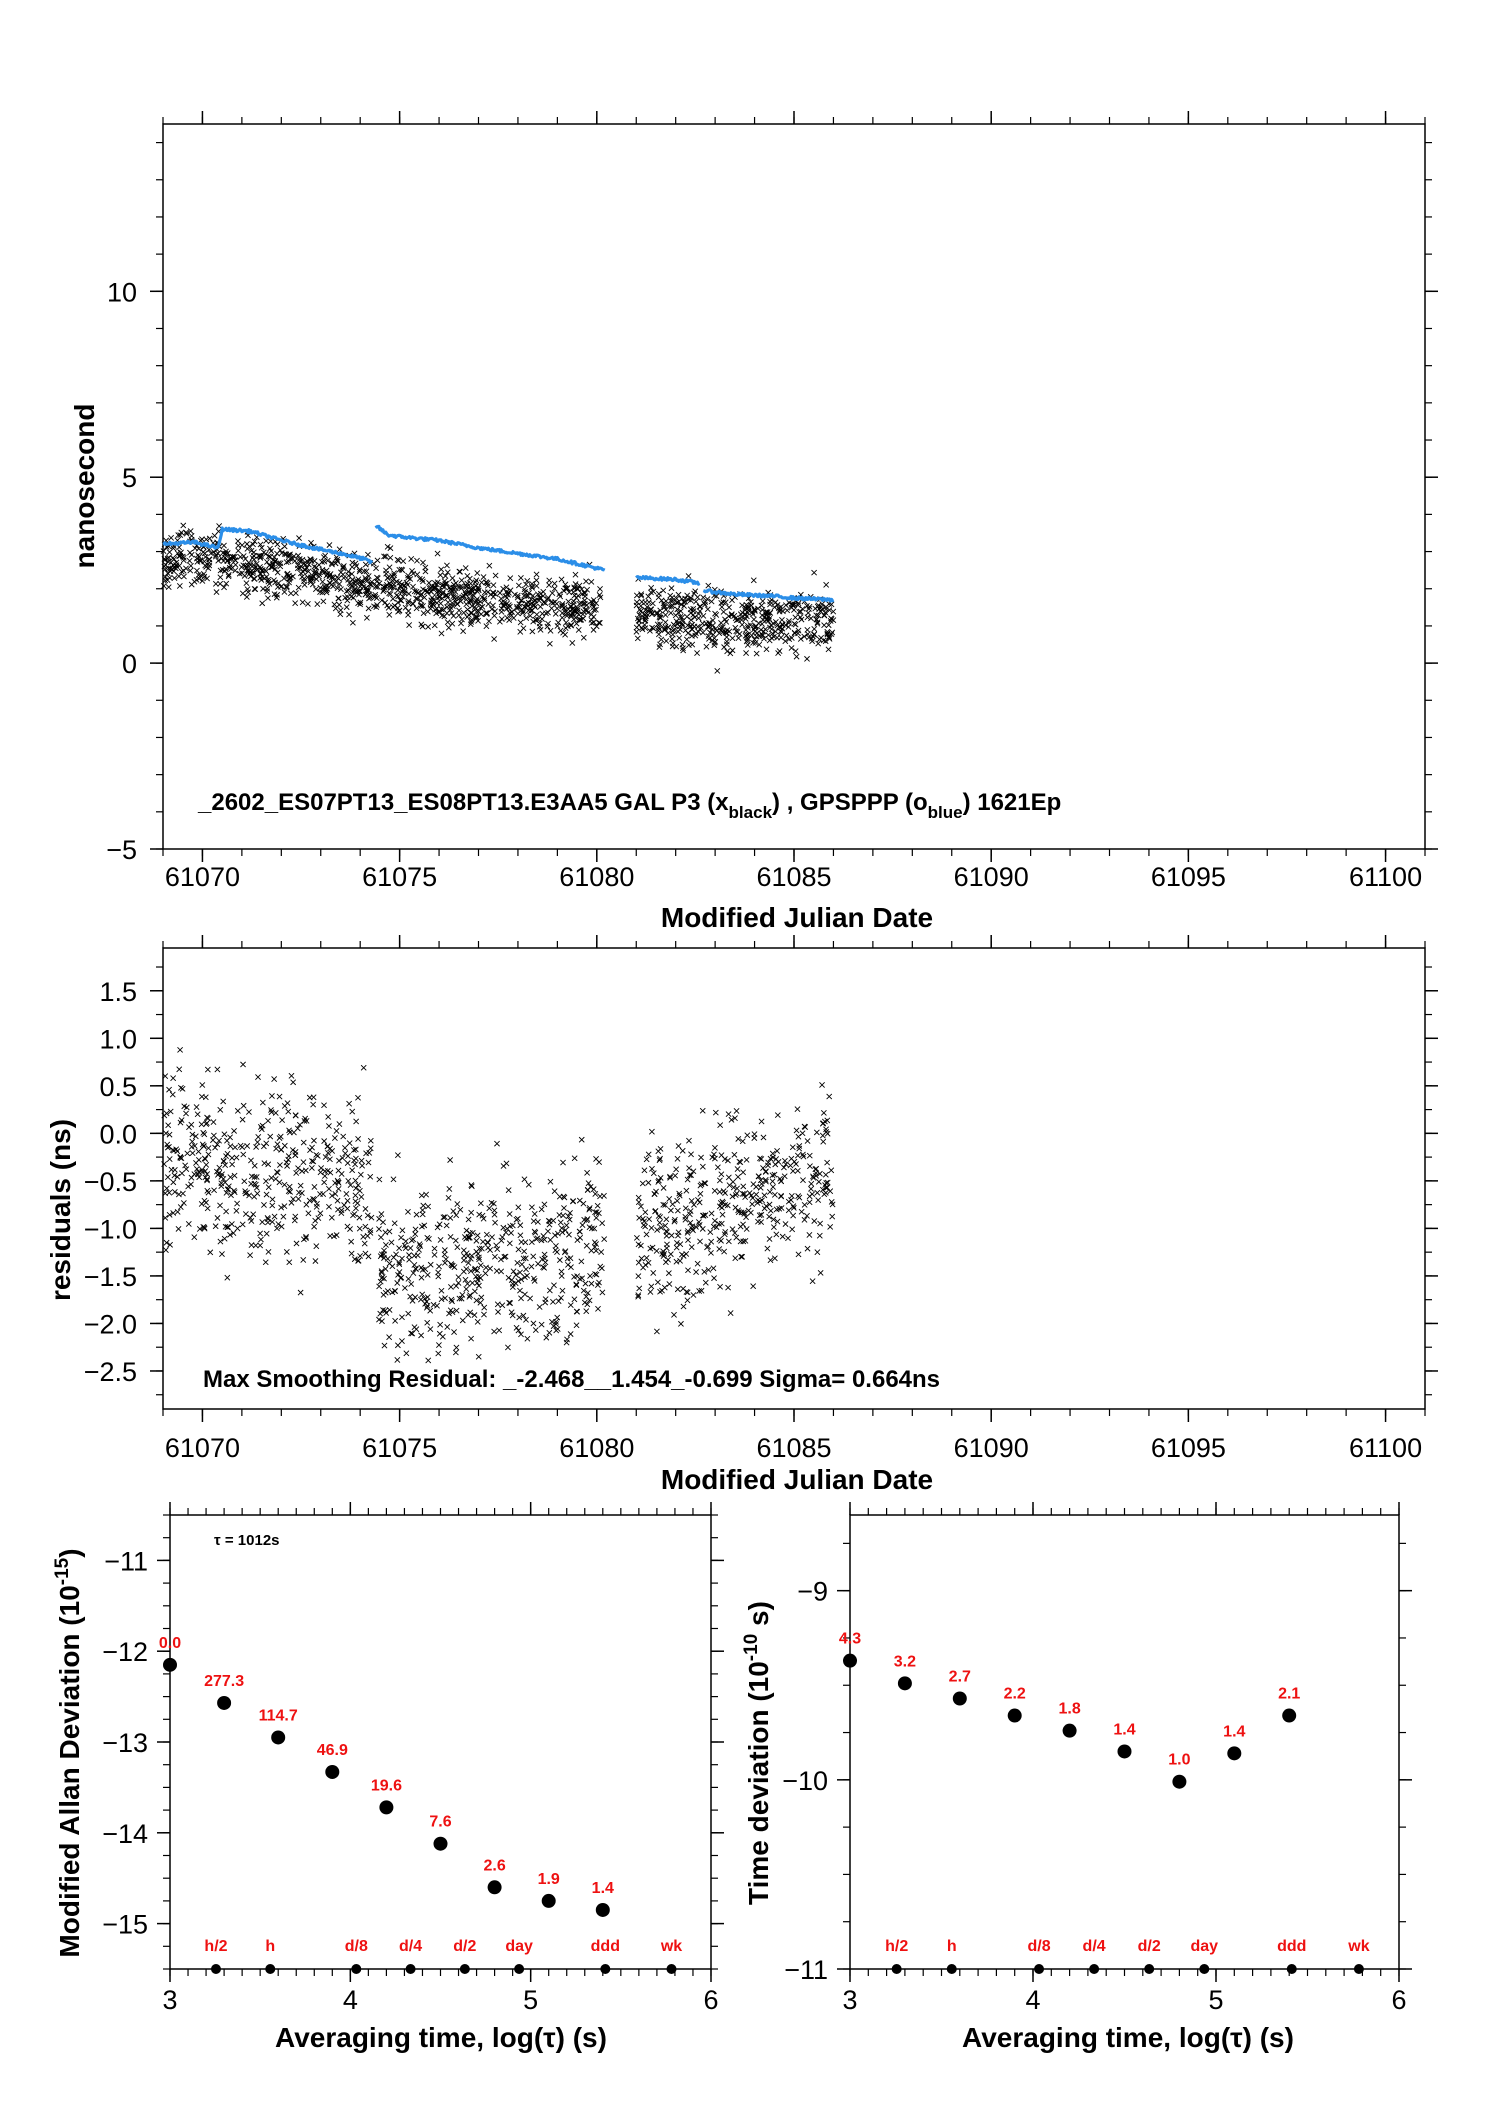 Image resolution: width=1488 pixels, height=2105 pixels. Describe the element at coordinates (1149, 1946) in the screenshot. I see `marker-label: d/2` at that location.